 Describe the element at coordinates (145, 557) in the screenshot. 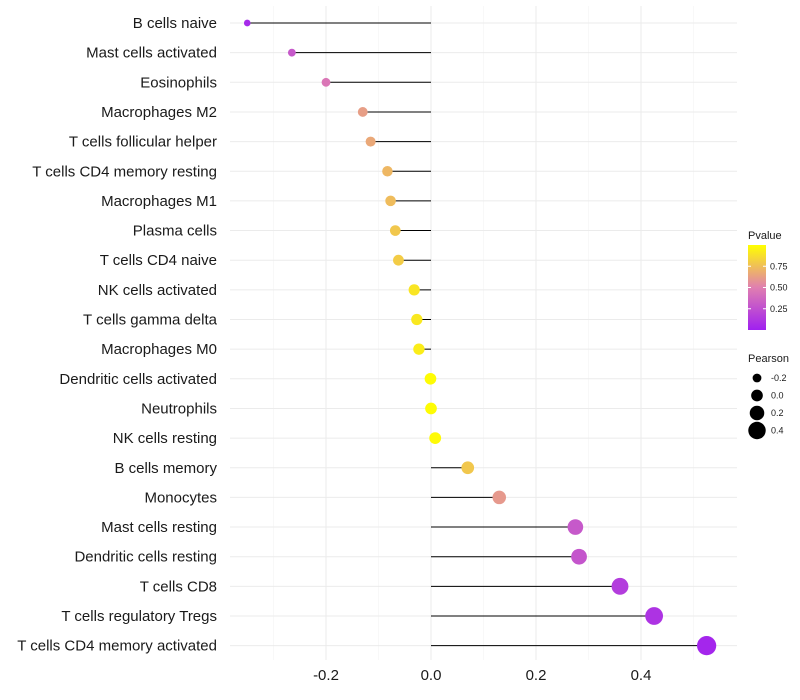

I see `category-label: Dendritic cells resting` at that location.